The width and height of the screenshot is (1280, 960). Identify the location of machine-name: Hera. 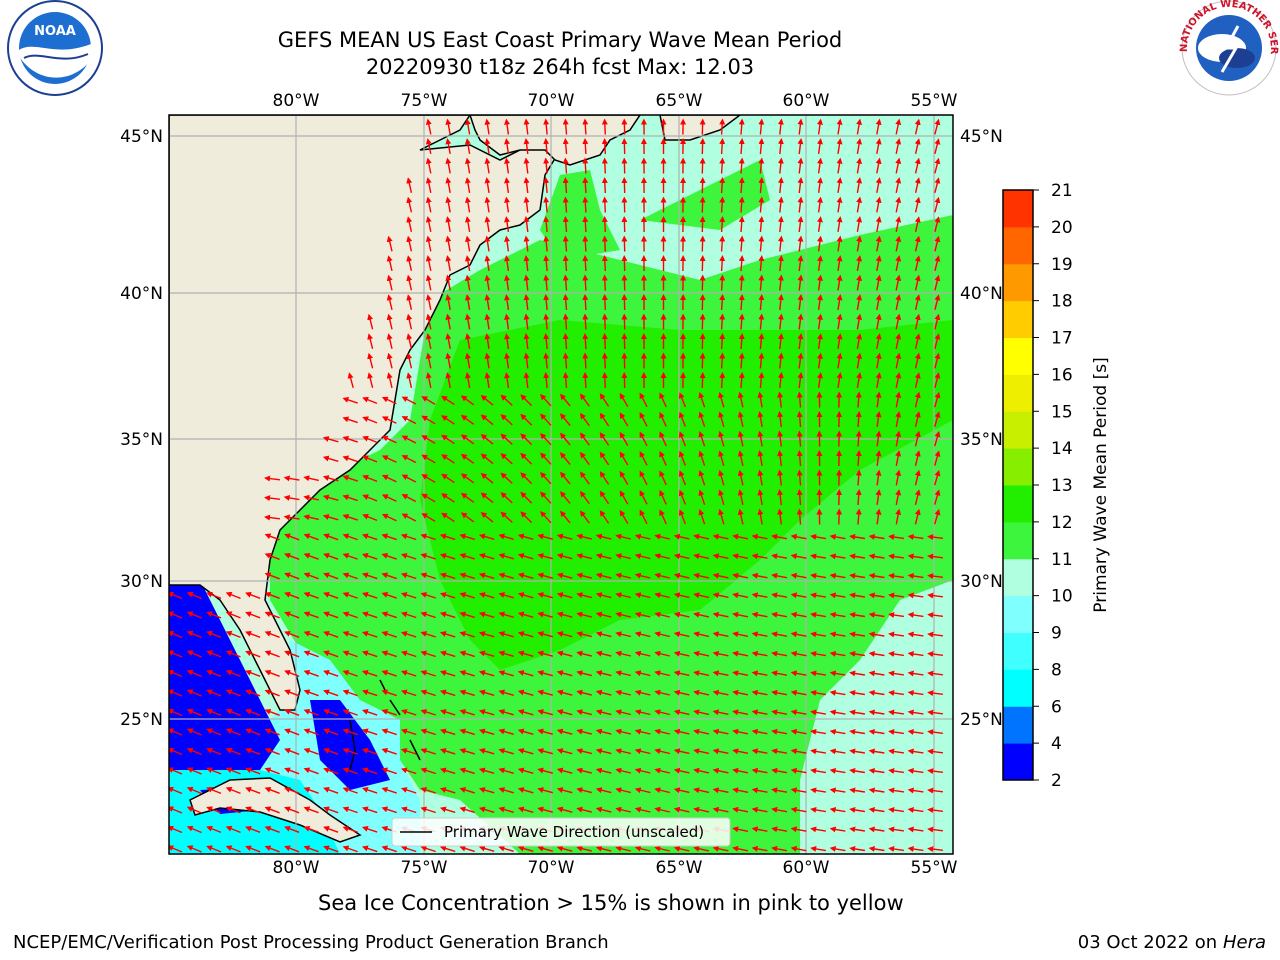
(1244, 942).